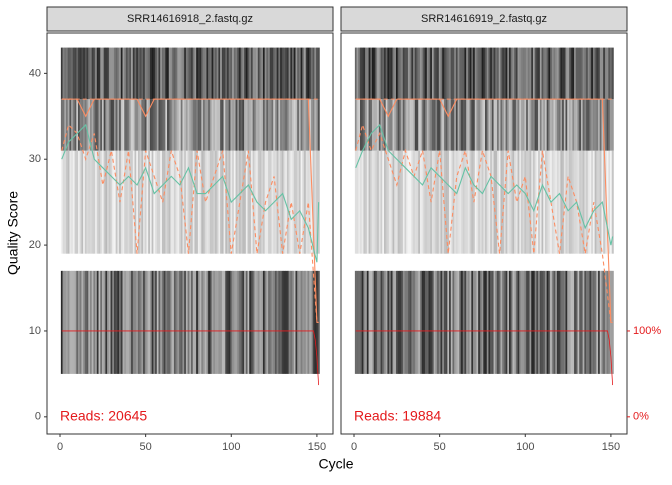  What do you see at coordinates (354, 447) in the screenshot?
I see `x-tick-label: 0` at bounding box center [354, 447].